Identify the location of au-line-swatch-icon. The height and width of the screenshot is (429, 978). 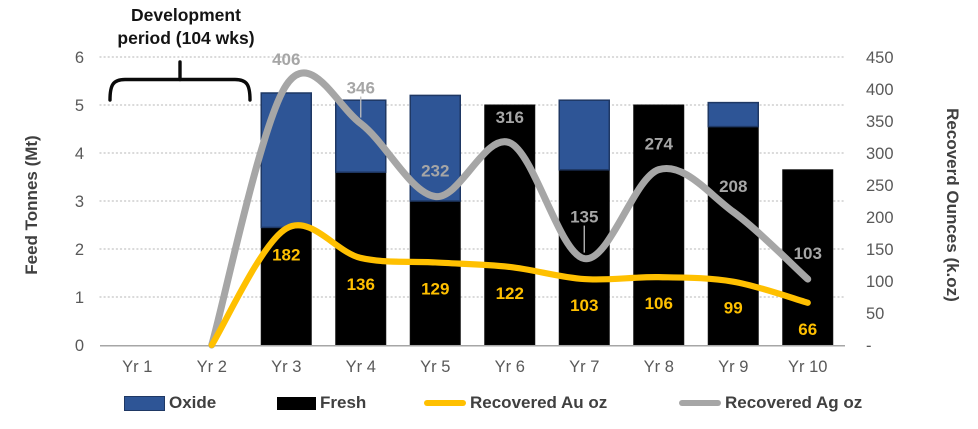
(445, 403).